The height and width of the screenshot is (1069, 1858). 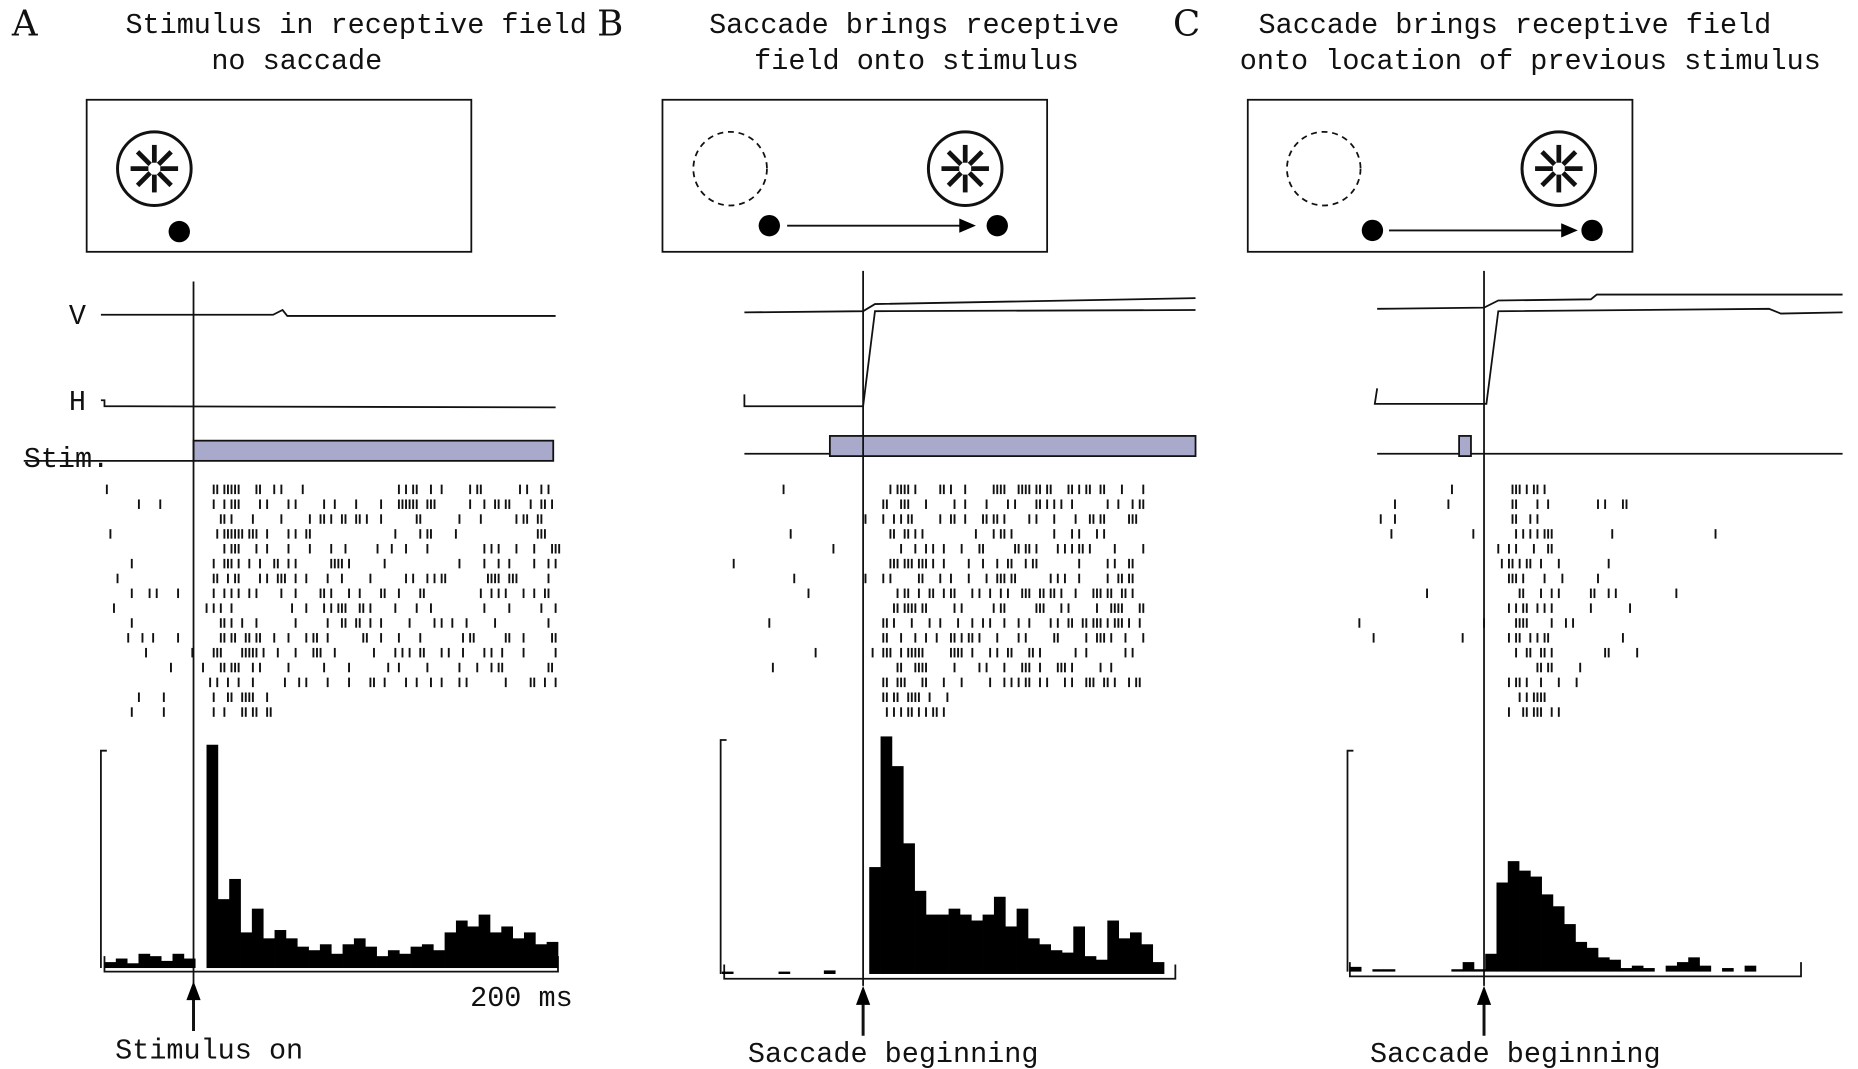 I want to click on panel-letter: A, so click(x=25, y=24).